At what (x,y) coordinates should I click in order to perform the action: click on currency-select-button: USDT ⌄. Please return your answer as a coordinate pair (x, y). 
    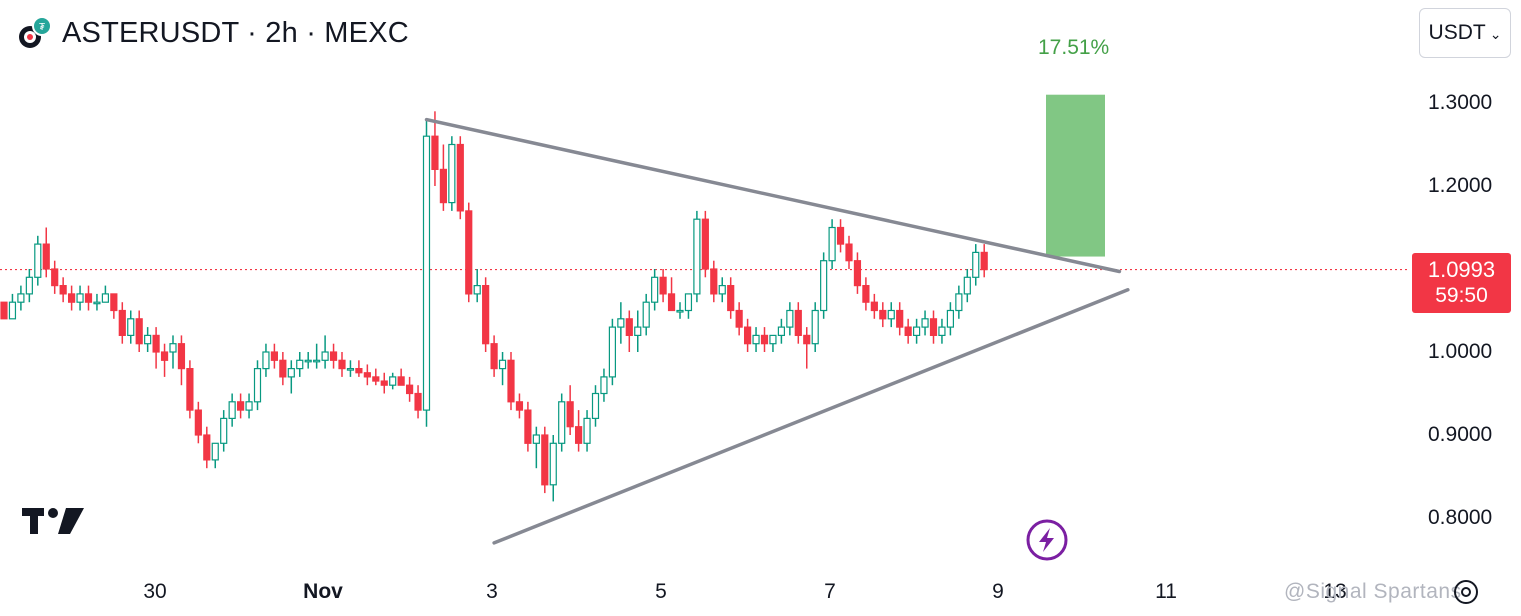
    Looking at the image, I should click on (1465, 33).